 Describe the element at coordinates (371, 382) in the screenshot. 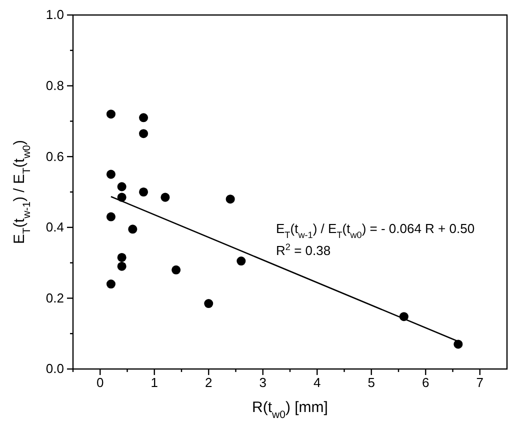

I see `x-tick-label: 5` at that location.